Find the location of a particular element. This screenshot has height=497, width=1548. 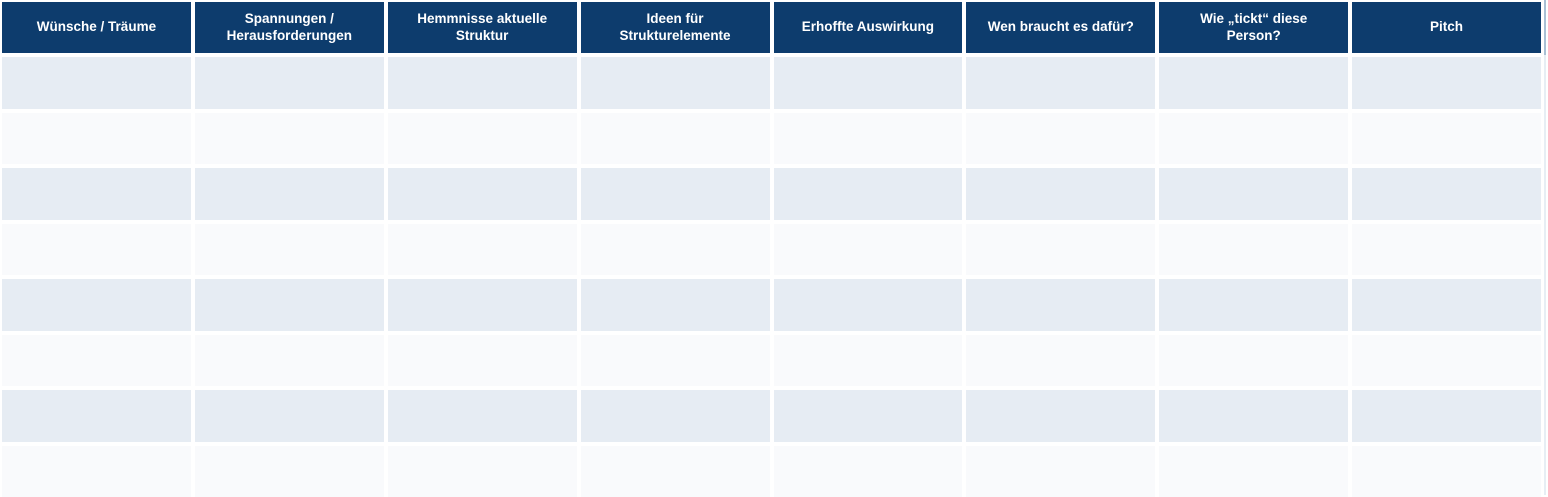

column-header-label: Wen braucht es dafür? is located at coordinates (1061, 27).